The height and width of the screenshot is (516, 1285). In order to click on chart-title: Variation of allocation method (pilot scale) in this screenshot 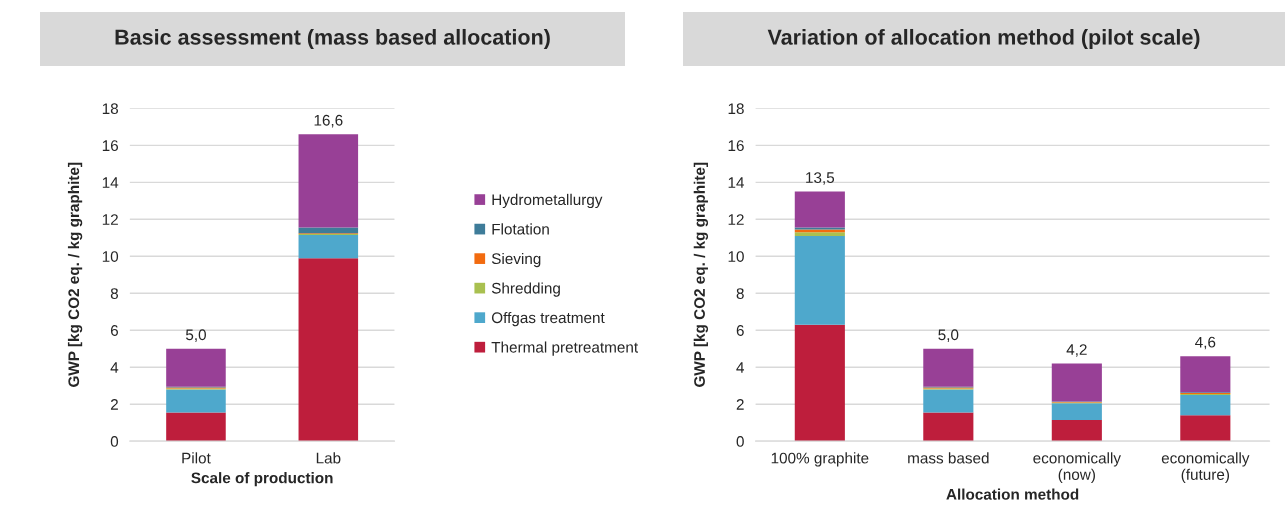, I will do `click(983, 39)`.